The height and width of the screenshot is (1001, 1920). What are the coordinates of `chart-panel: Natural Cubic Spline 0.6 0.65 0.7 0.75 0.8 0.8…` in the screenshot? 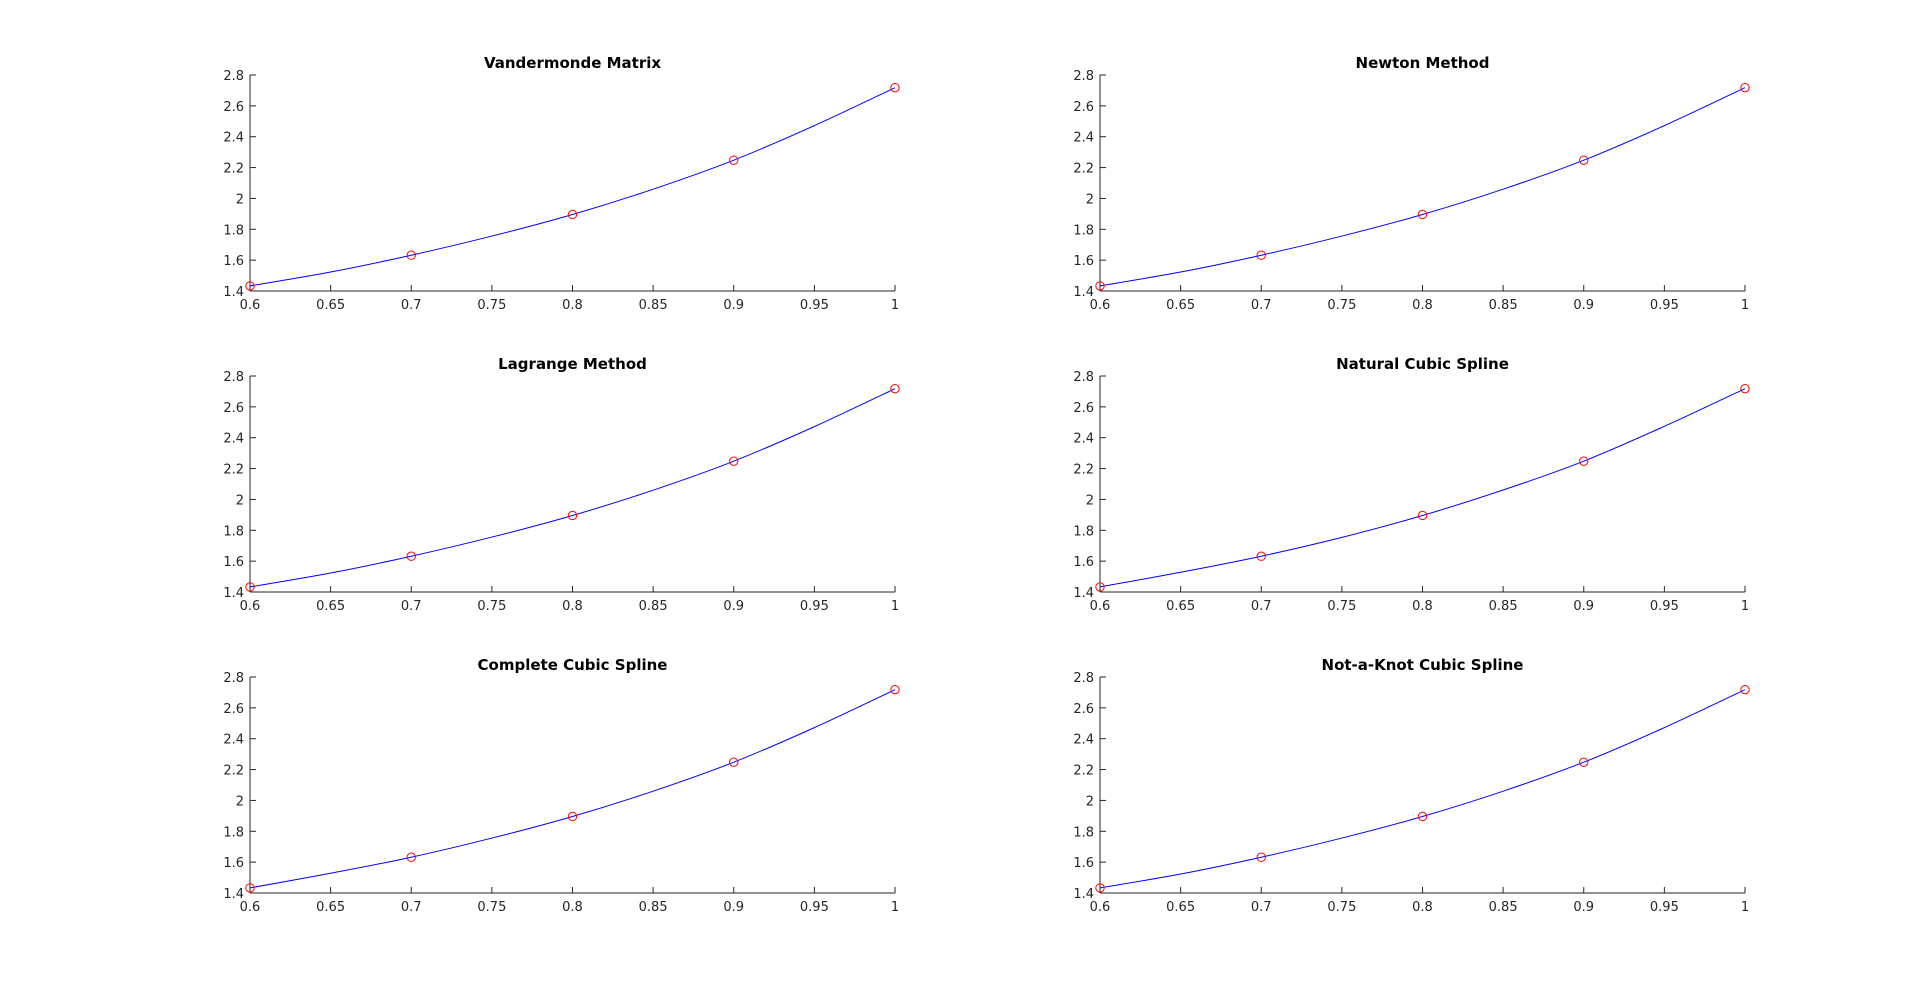 It's located at (1411, 484).